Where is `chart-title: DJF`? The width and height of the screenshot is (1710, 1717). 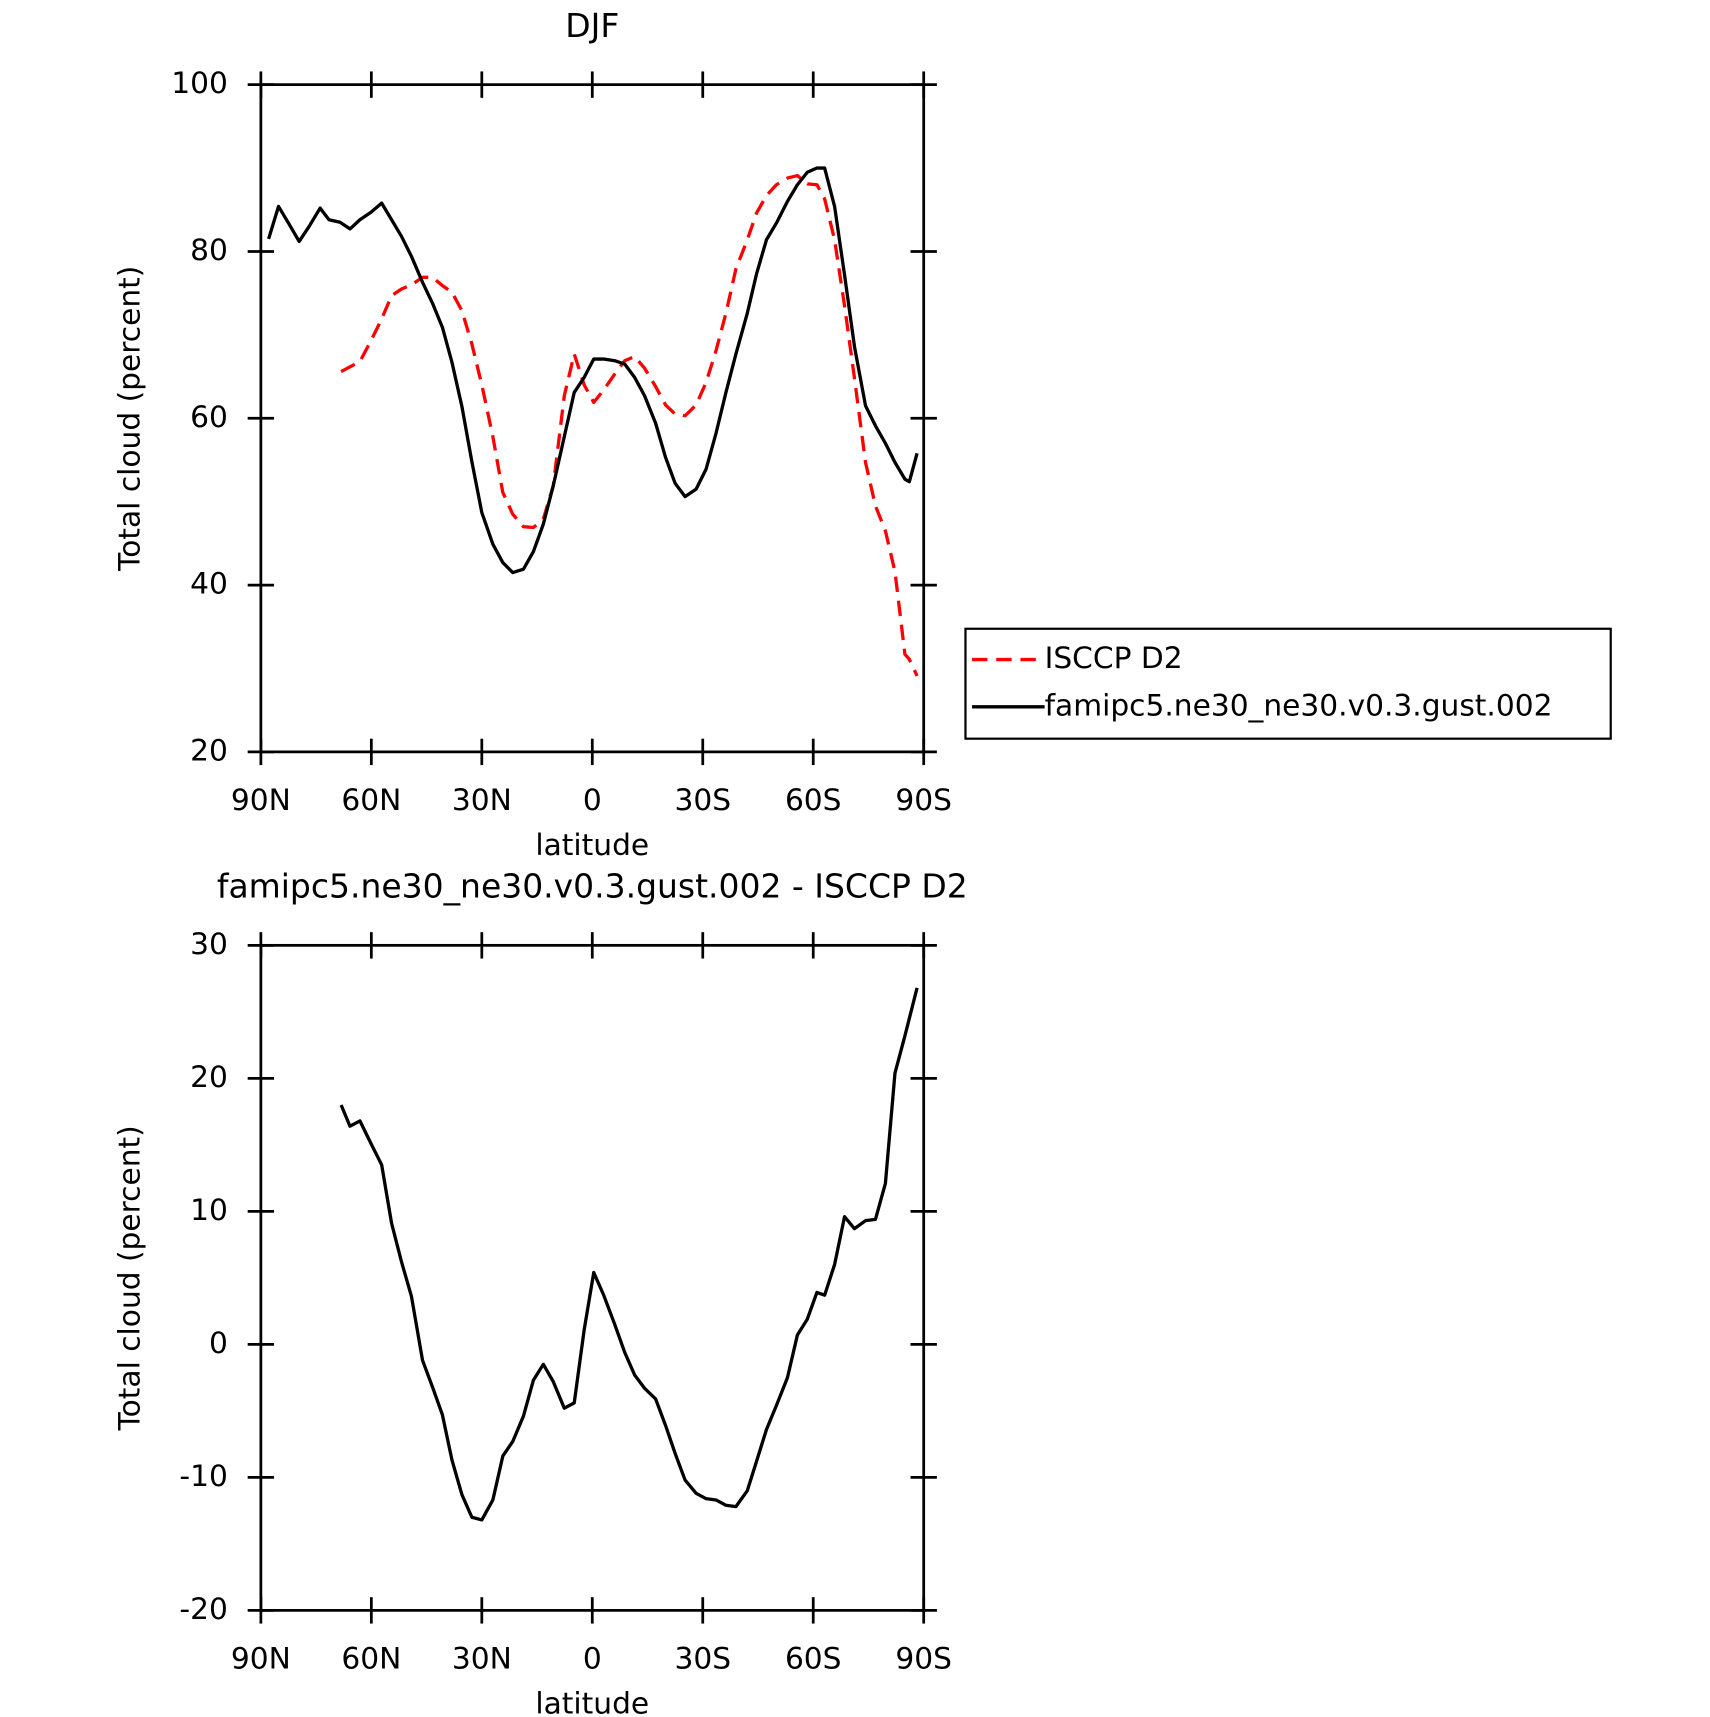 chart-title: DJF is located at coordinates (592, 25).